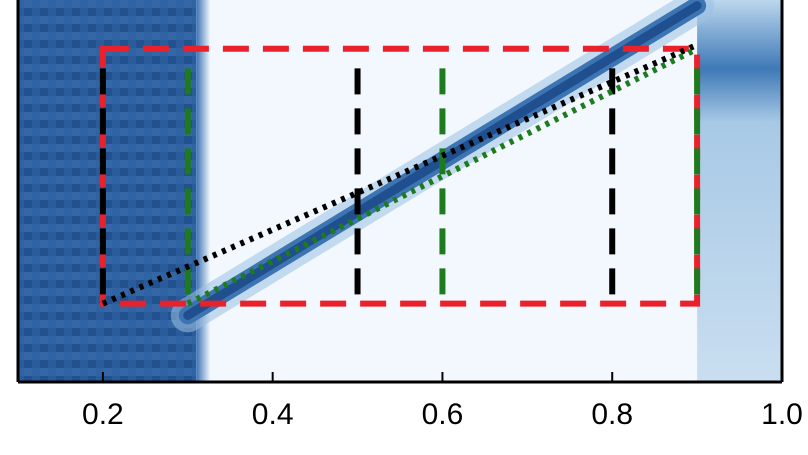  Describe the element at coordinates (612, 414) in the screenshot. I see `x-tick-label: 0.8` at that location.